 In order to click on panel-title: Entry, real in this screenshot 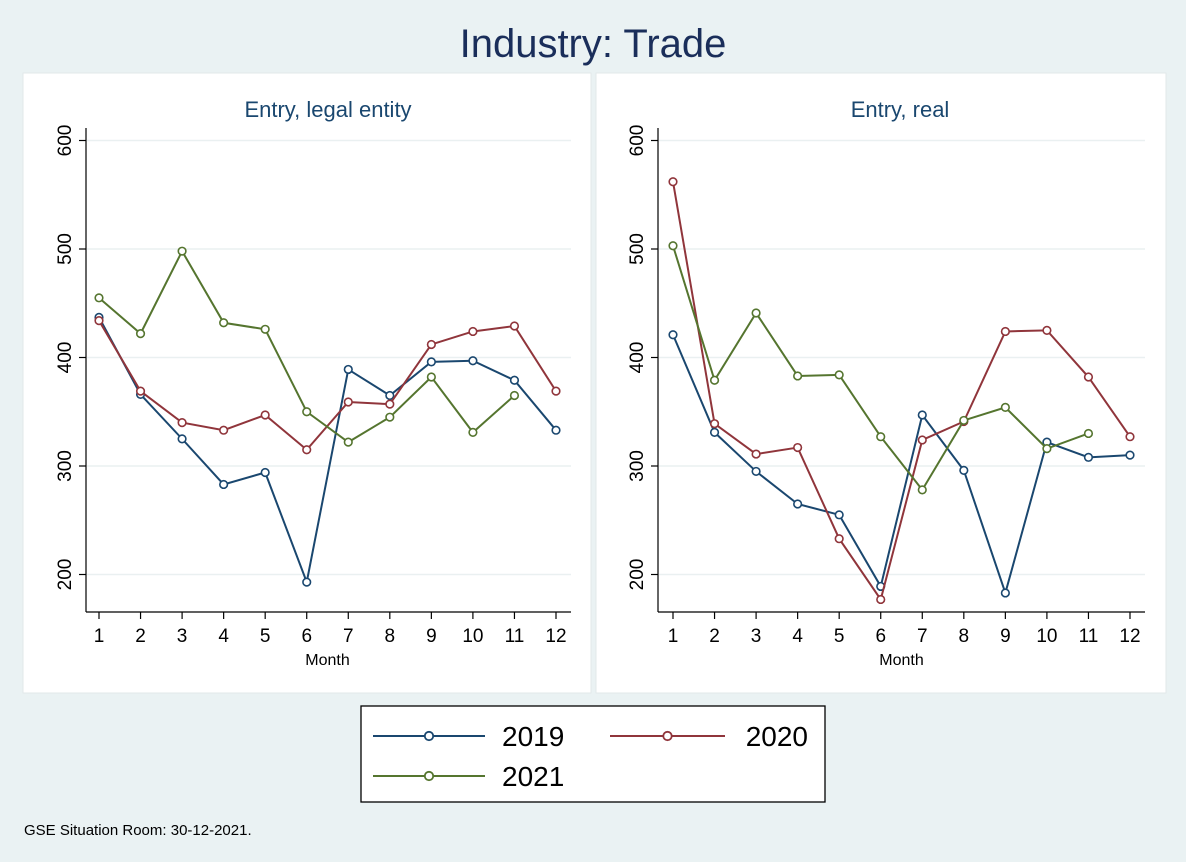, I will do `click(900, 109)`.